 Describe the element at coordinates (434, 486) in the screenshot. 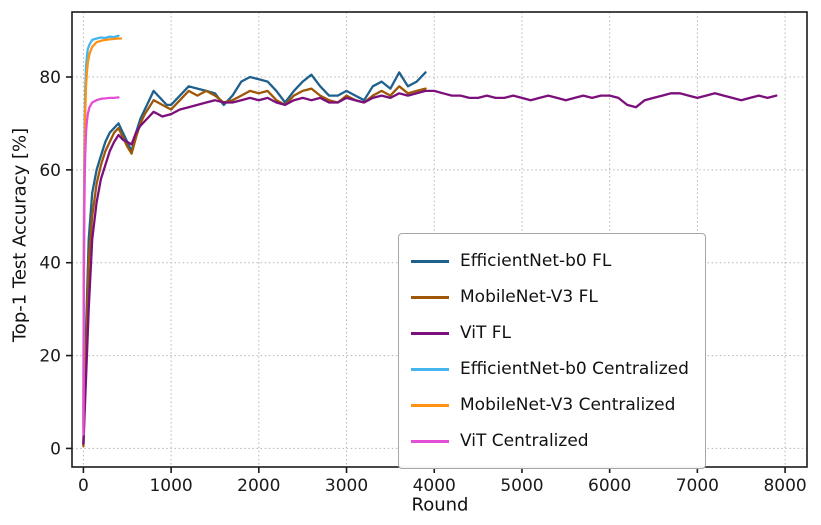

I see `x-tick-label: 4000` at that location.